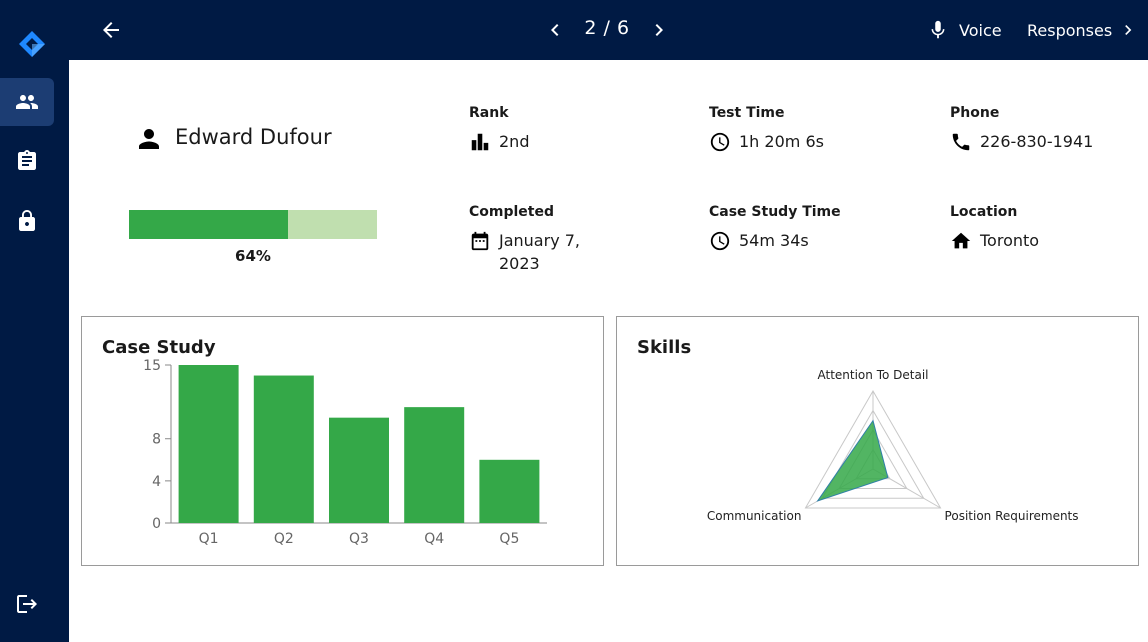  Describe the element at coordinates (961, 142) in the screenshot. I see `phone-icon` at that location.